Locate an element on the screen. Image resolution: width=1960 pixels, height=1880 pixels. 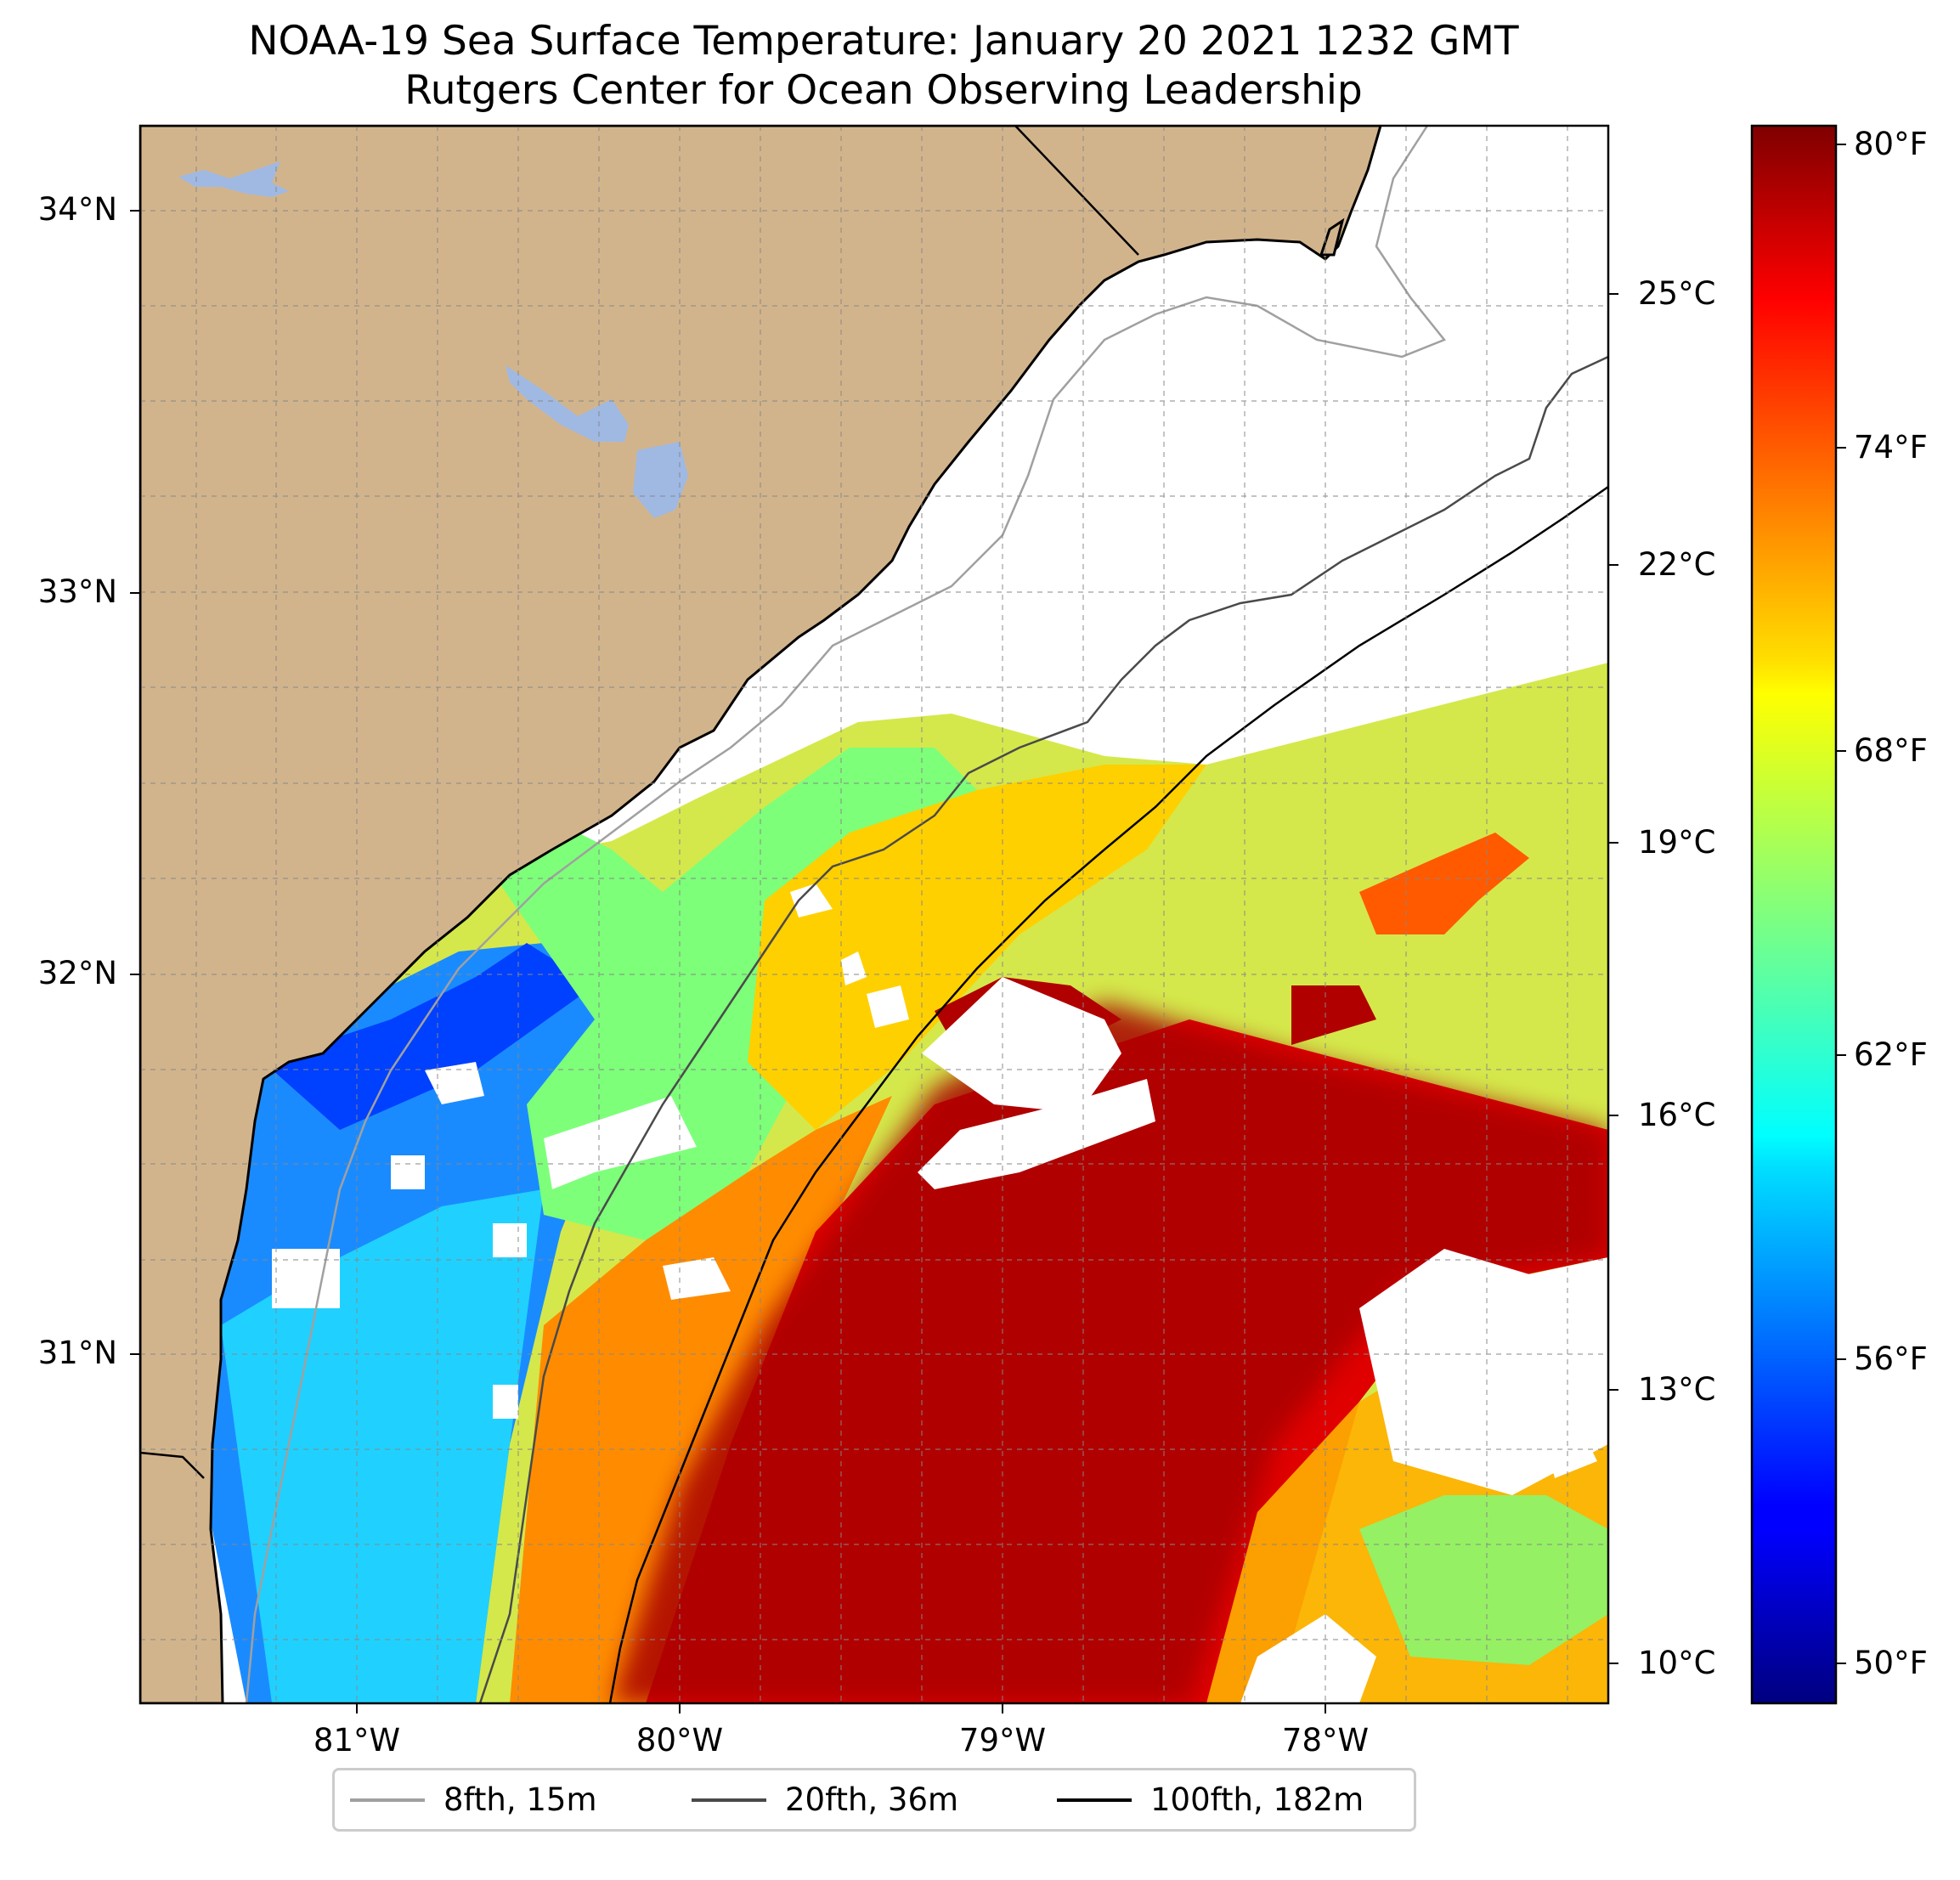
lake-north is located at coordinates (234, 179).